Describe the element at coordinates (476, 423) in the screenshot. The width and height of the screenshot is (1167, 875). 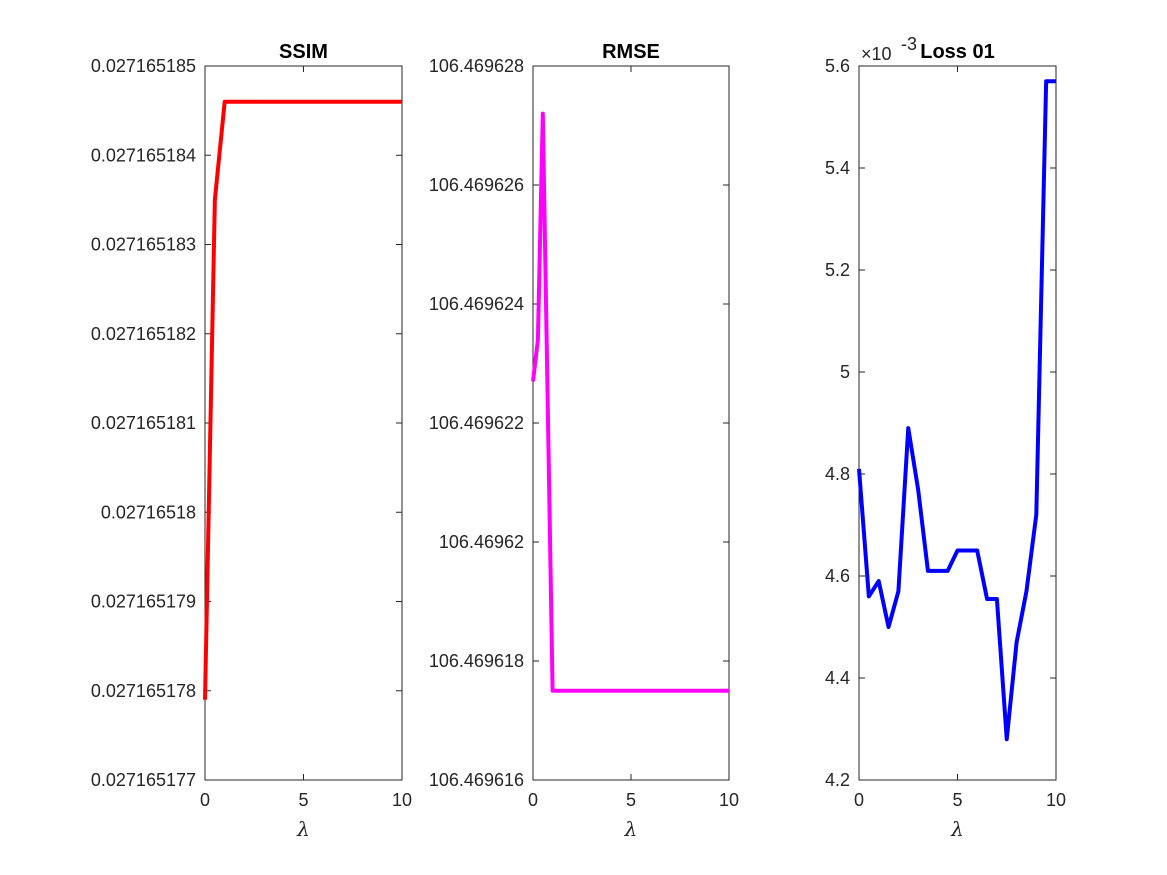
I see `y-tick-label: 106.469622` at that location.